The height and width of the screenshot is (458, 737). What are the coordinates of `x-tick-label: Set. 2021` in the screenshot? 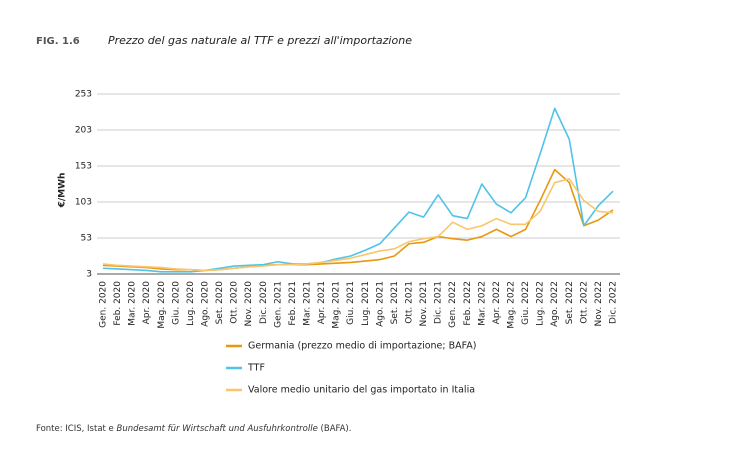 It's located at (395, 302).